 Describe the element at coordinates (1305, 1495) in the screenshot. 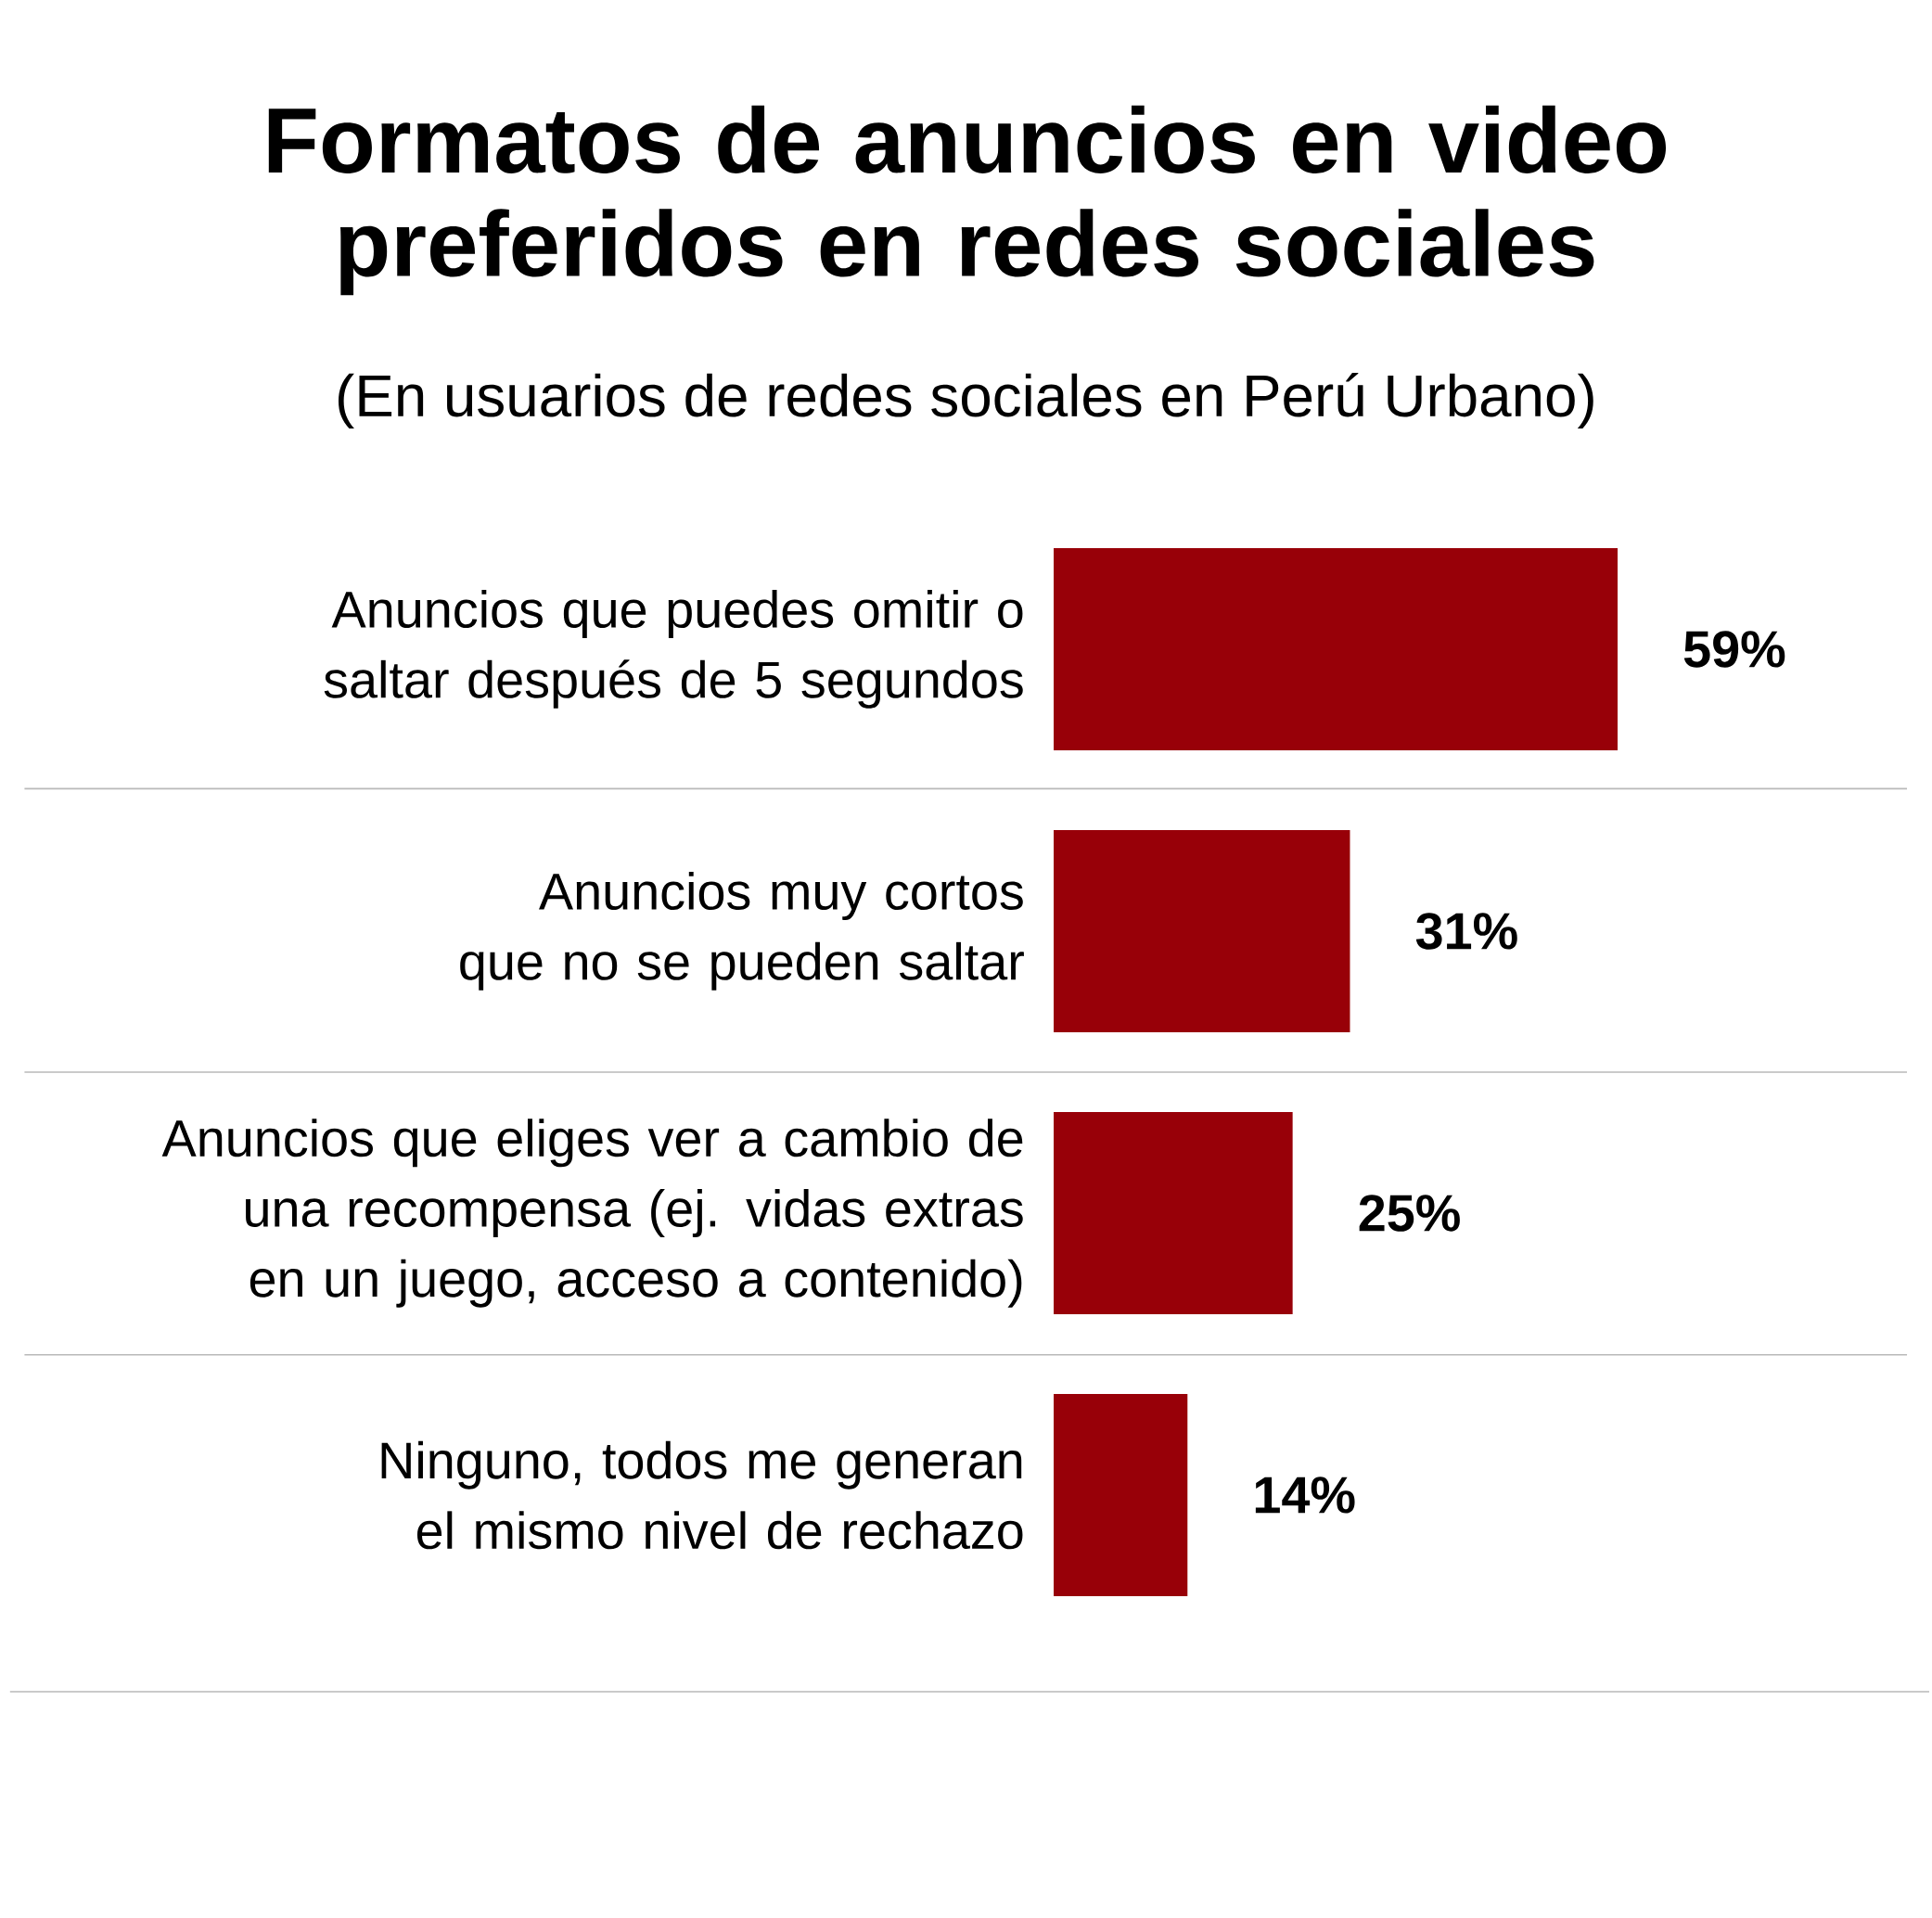

I see `data-label: 14%` at that location.